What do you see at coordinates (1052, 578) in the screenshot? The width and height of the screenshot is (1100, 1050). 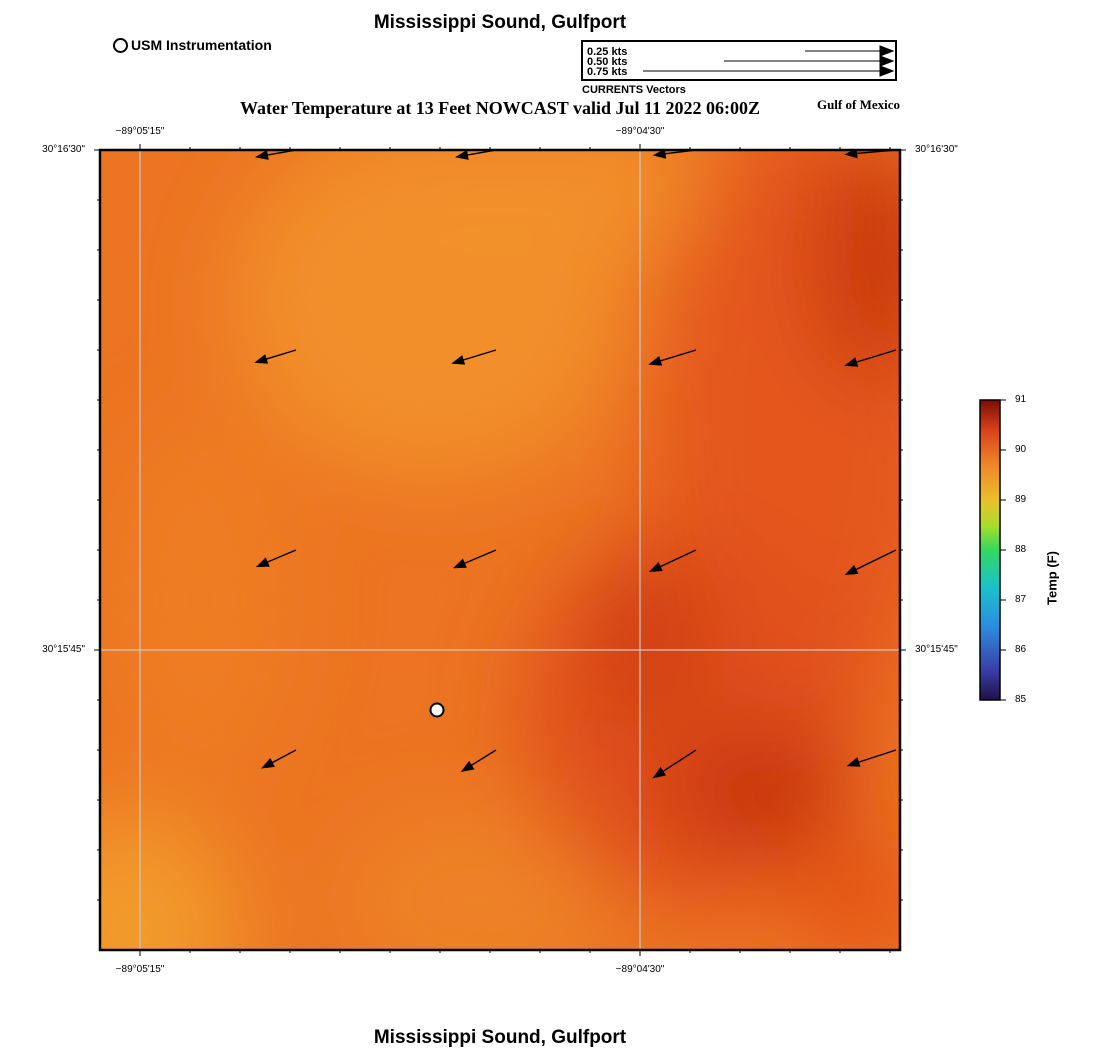 I see `colorbar-title: Temp (F)` at bounding box center [1052, 578].